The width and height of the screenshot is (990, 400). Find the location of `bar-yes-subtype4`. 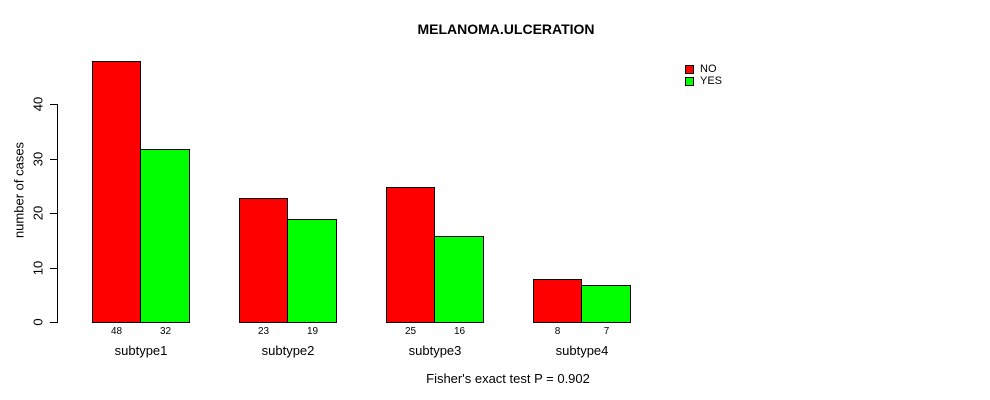

bar-yes-subtype4 is located at coordinates (606, 304).